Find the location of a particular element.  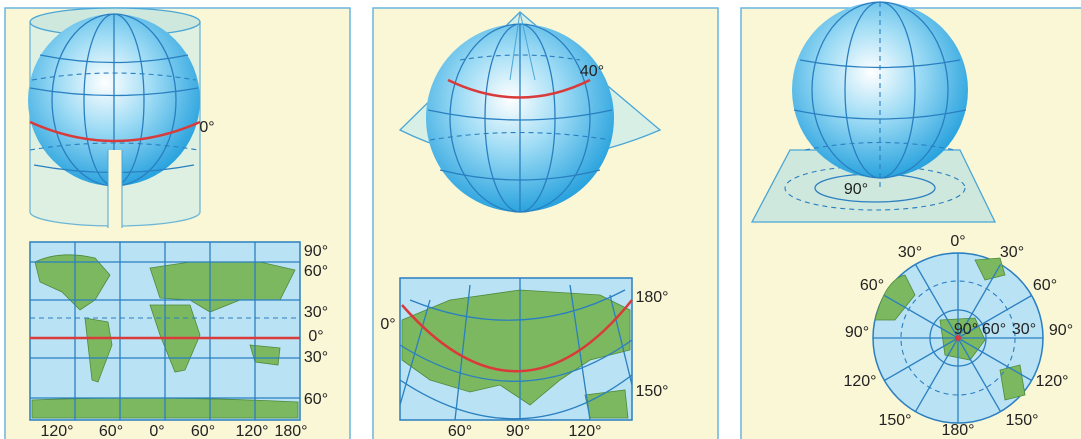

cylindrical-globe is located at coordinates (114, 118).